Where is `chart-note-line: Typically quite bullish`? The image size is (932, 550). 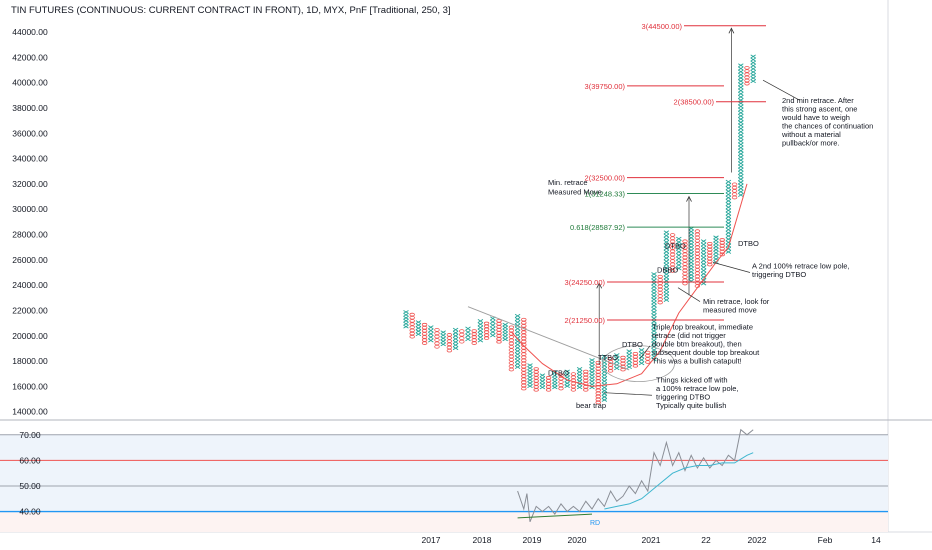 chart-note-line: Typically quite bullish is located at coordinates (691, 405).